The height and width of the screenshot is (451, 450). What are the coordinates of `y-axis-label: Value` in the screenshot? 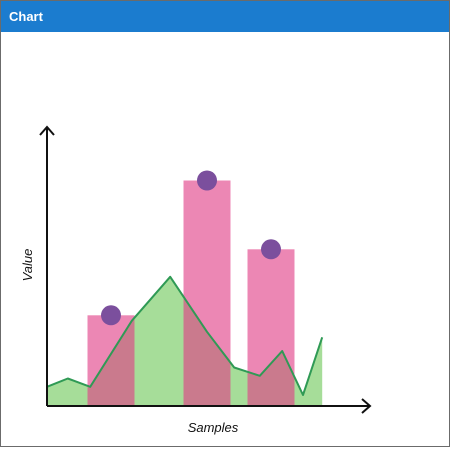 It's located at (27, 265).